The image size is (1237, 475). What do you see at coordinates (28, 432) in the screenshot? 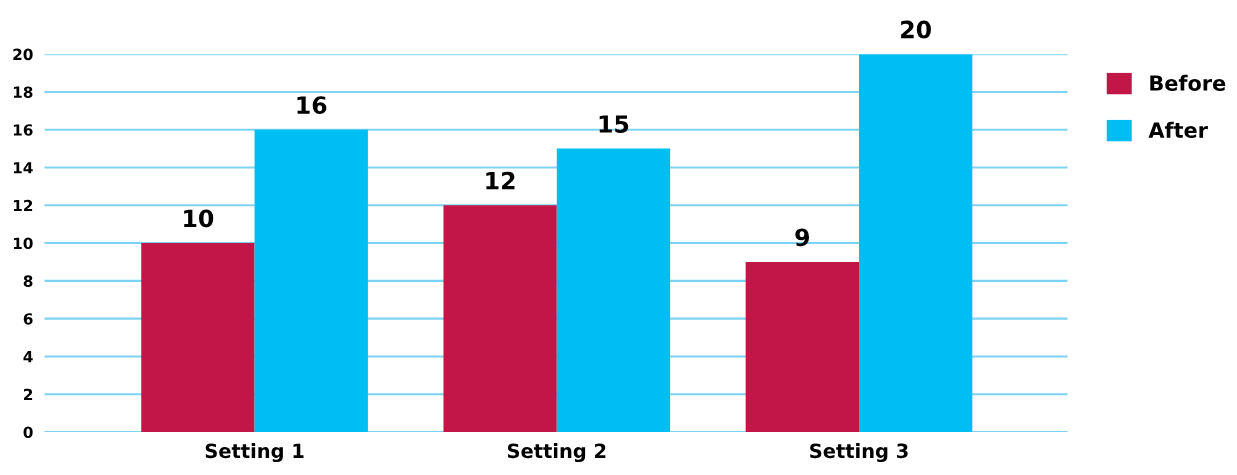
I see `y-tick-label: 0` at bounding box center [28, 432].